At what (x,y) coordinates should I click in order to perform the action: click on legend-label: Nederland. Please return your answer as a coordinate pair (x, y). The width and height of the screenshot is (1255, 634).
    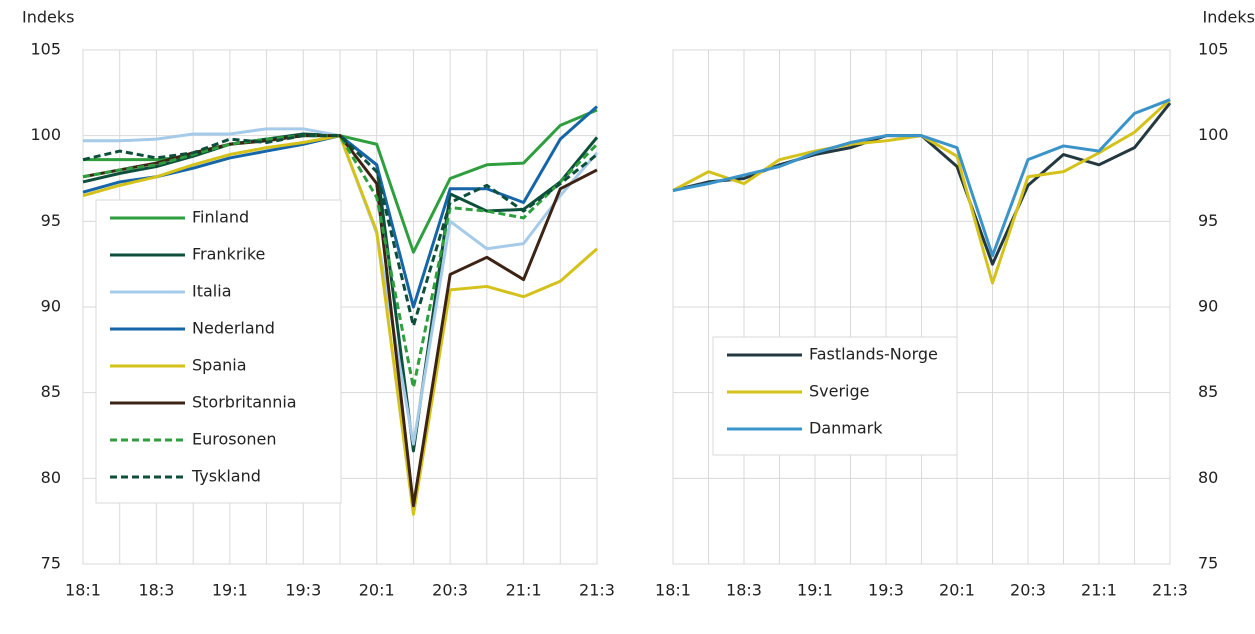
    Looking at the image, I should click on (233, 328).